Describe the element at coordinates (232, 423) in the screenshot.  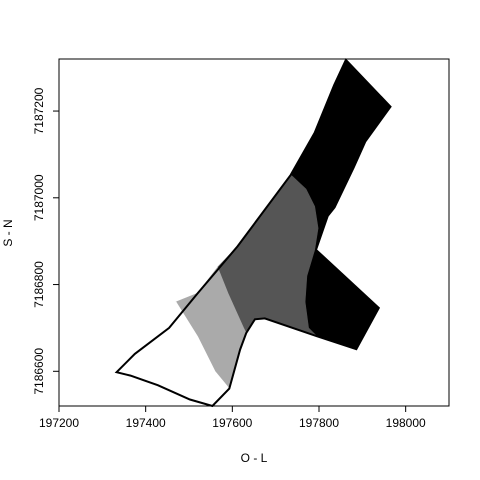
I see `x-tick-label: 197600` at that location.